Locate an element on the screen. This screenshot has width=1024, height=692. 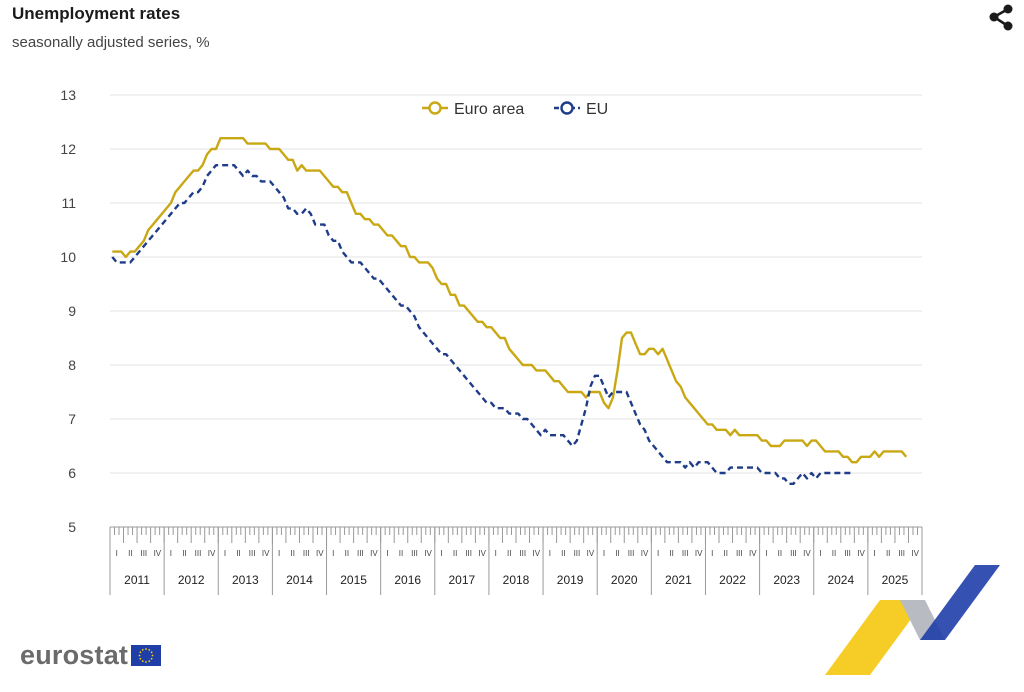
decorative-chevron is located at coordinates (912, 620).